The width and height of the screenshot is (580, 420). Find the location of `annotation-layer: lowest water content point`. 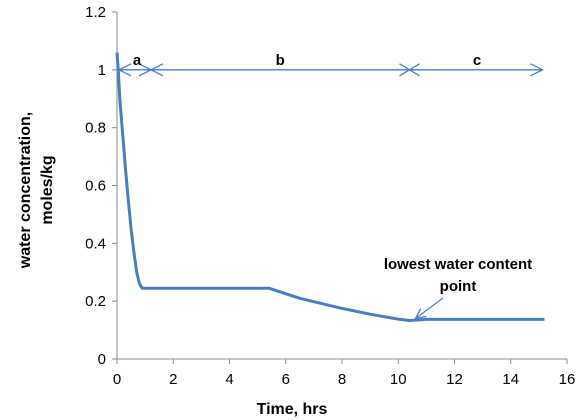

annotation-layer: lowest water content point is located at coordinates (458, 288).